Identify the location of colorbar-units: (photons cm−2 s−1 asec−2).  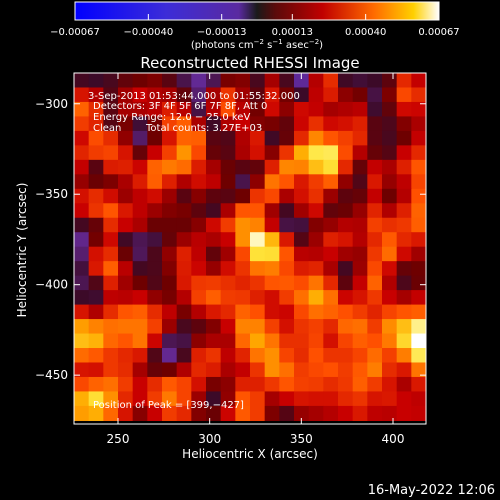
(257, 44).